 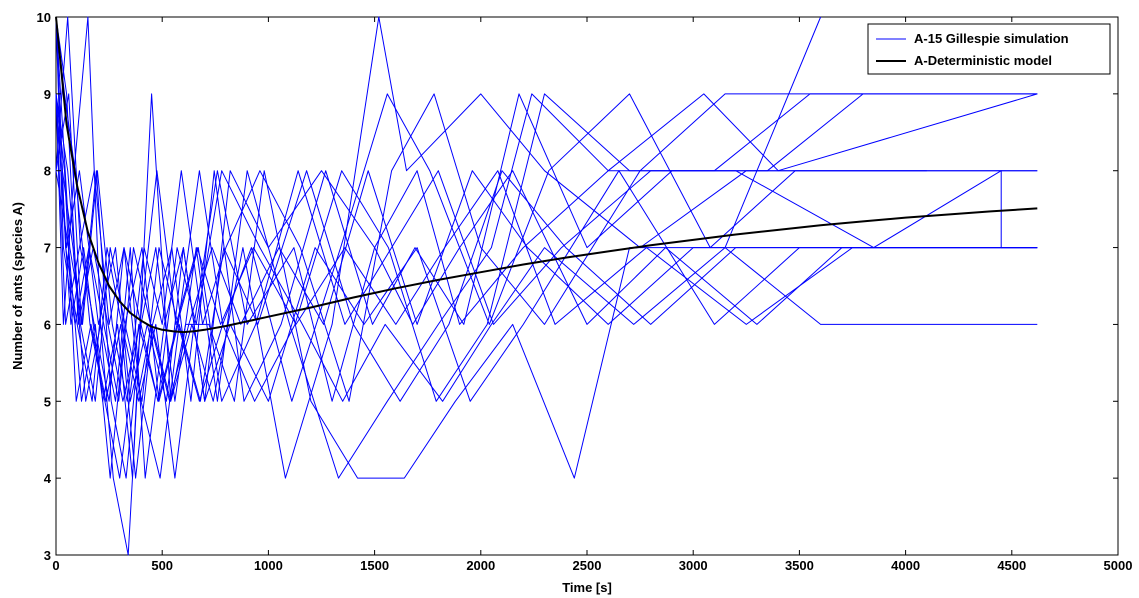 What do you see at coordinates (48, 478) in the screenshot?
I see `y-tick-label: 4` at bounding box center [48, 478].